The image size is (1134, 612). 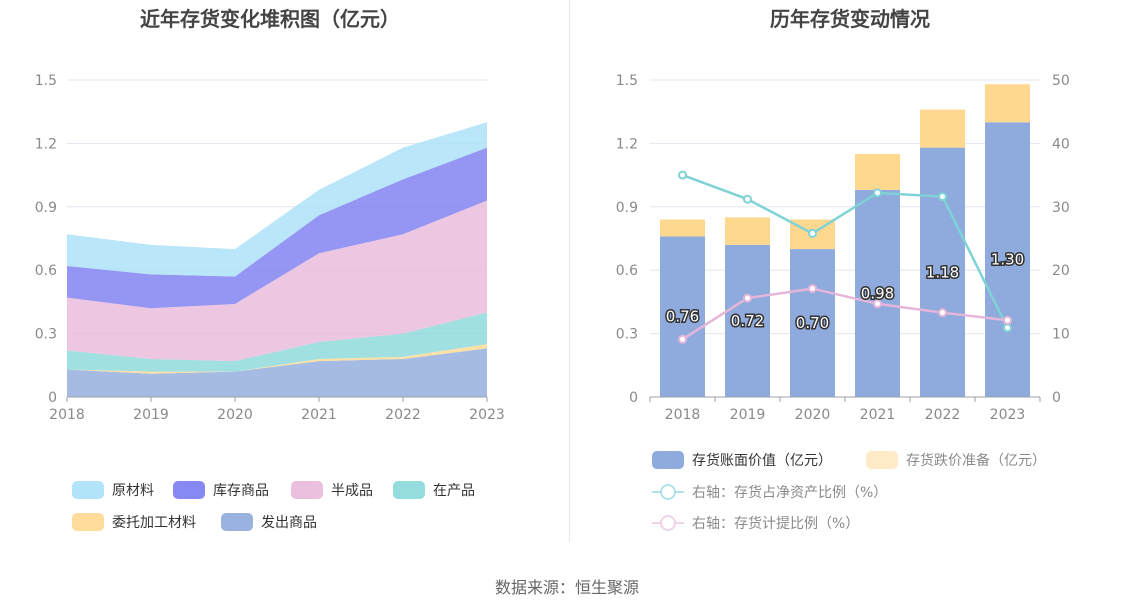 I want to click on right-y-tick: 0.6, so click(x=627, y=271).